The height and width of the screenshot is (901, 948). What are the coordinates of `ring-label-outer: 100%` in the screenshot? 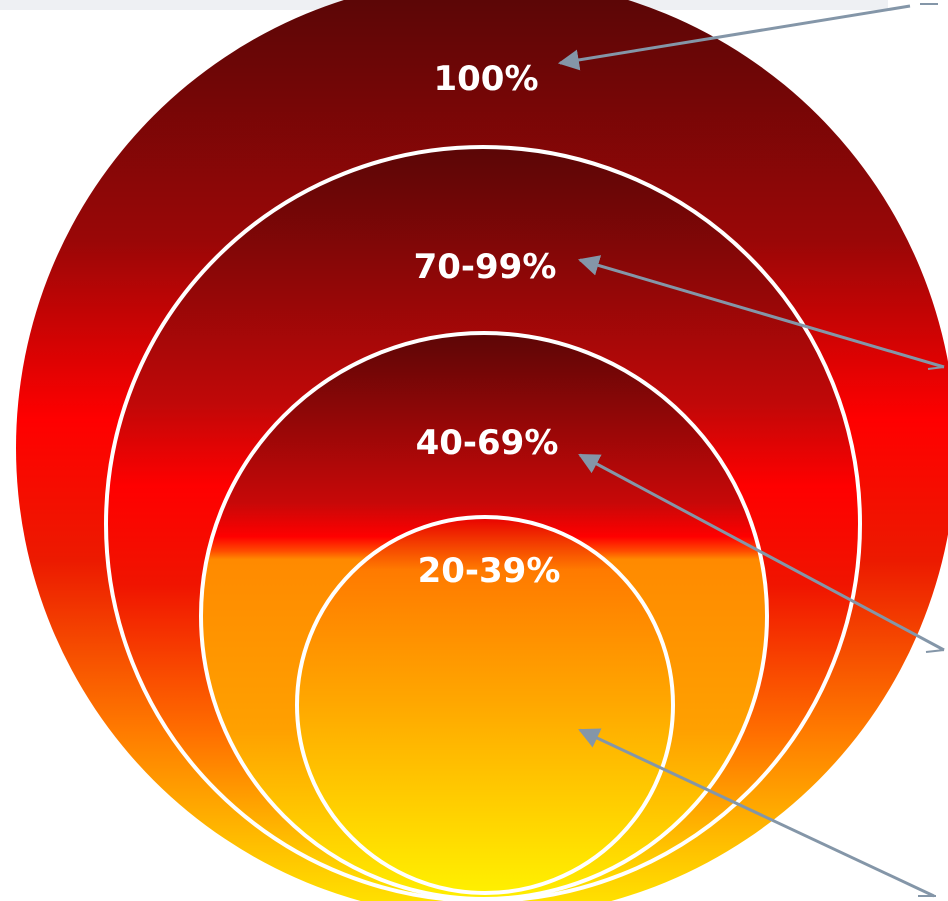 It's located at (485, 79).